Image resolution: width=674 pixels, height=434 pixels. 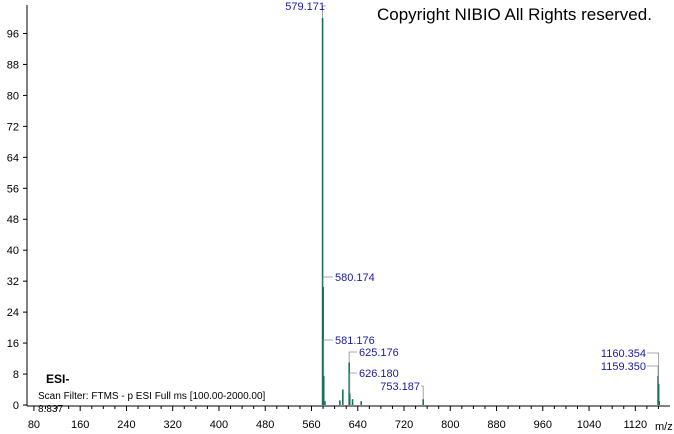 I want to click on peak-label: 753.187, so click(x=400, y=387).